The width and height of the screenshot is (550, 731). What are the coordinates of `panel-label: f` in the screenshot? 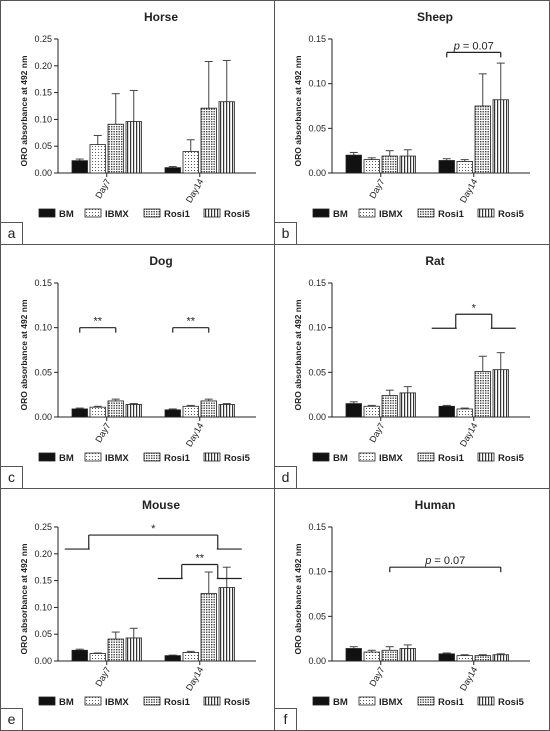 It's located at (286, 719).